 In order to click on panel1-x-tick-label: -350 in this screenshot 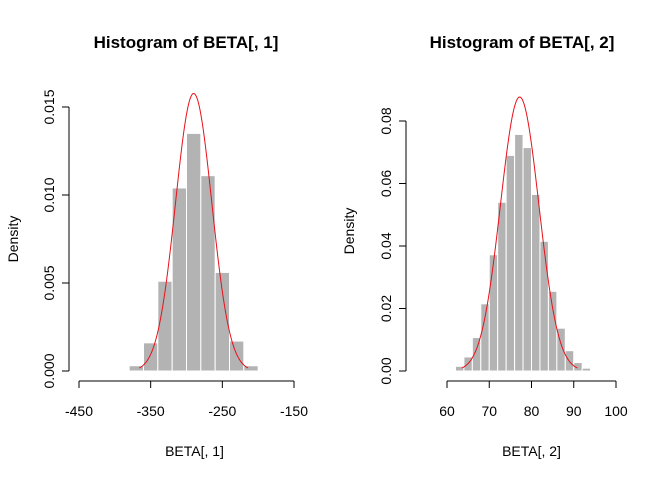, I will do `click(151, 411)`.